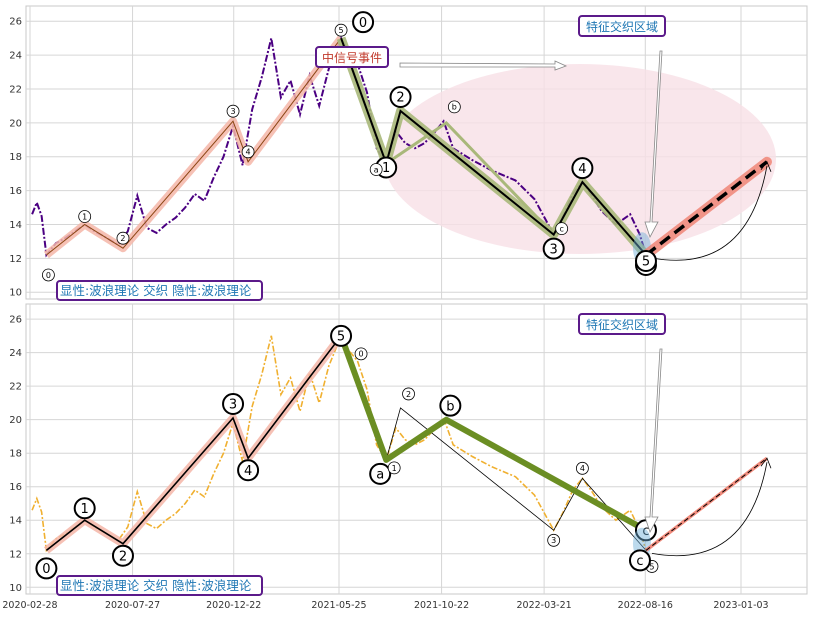 The height and width of the screenshot is (617, 813). Describe the element at coordinates (543, 605) in the screenshot. I see `x-tick-label: 2022-03-21` at that location.